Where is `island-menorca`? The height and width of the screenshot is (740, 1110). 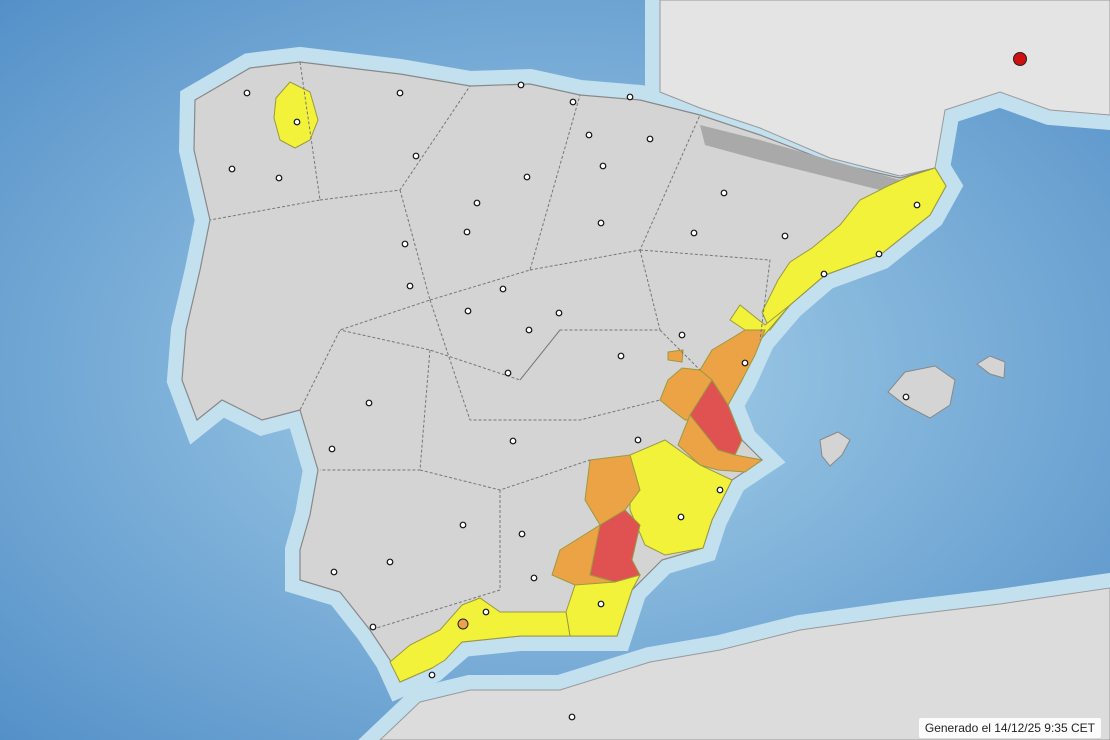
island-menorca is located at coordinates (991, 367).